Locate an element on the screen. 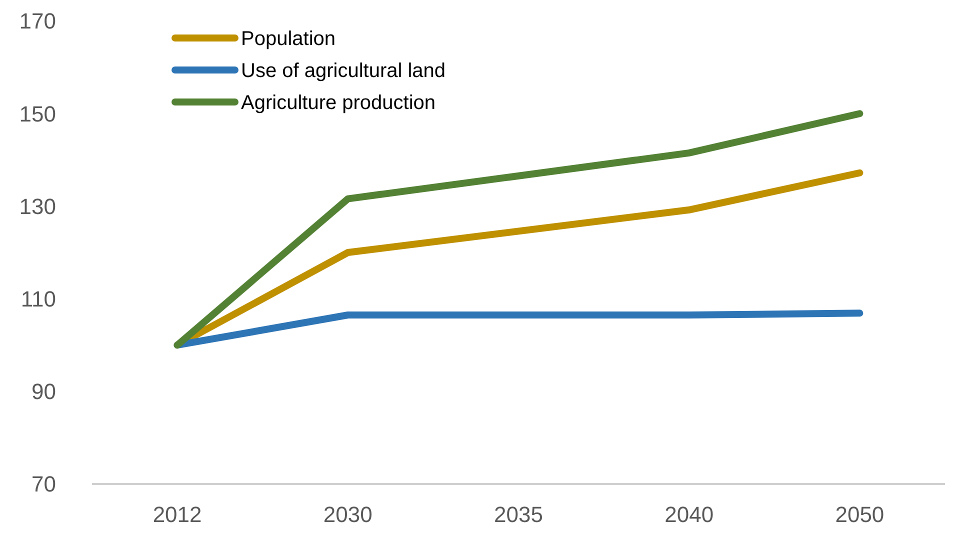 This screenshot has width=956, height=537. legend-label: Population is located at coordinates (288, 39).